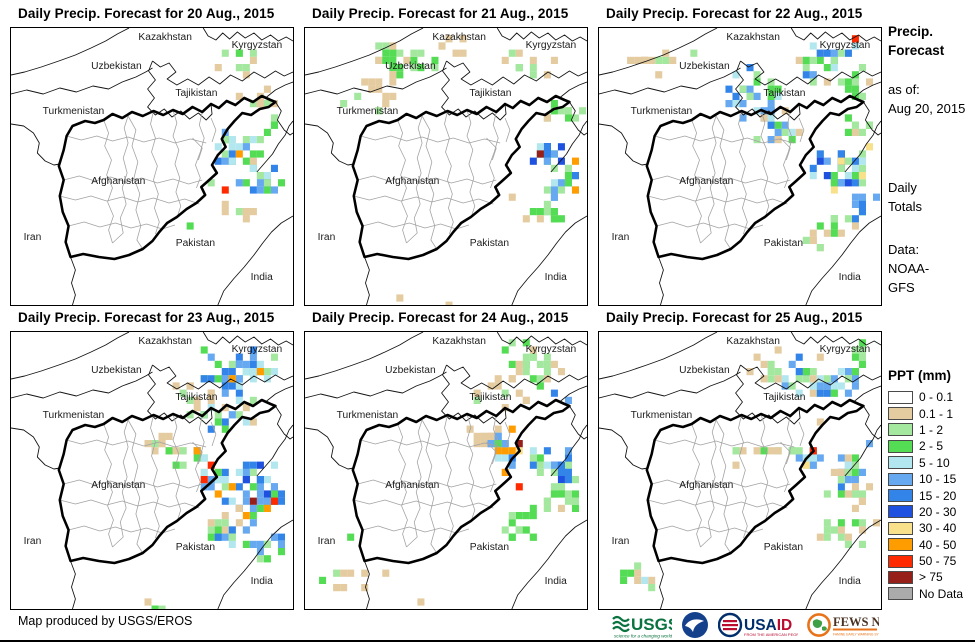  I want to click on legend-entry: 30 - 40, so click(925, 528).